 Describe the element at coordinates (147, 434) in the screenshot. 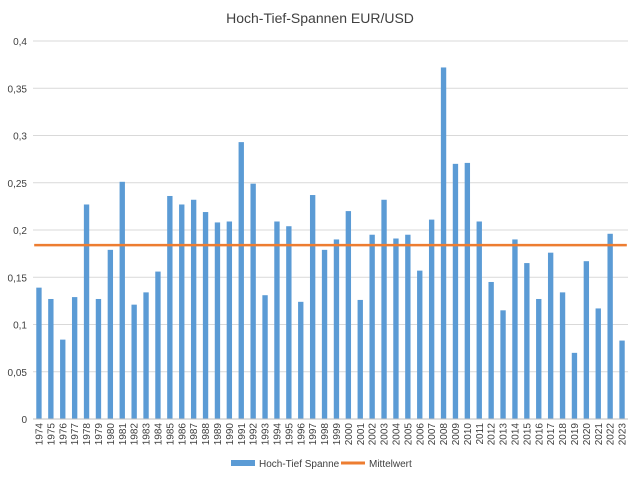

I see `x-tick-label: 1983` at that location.